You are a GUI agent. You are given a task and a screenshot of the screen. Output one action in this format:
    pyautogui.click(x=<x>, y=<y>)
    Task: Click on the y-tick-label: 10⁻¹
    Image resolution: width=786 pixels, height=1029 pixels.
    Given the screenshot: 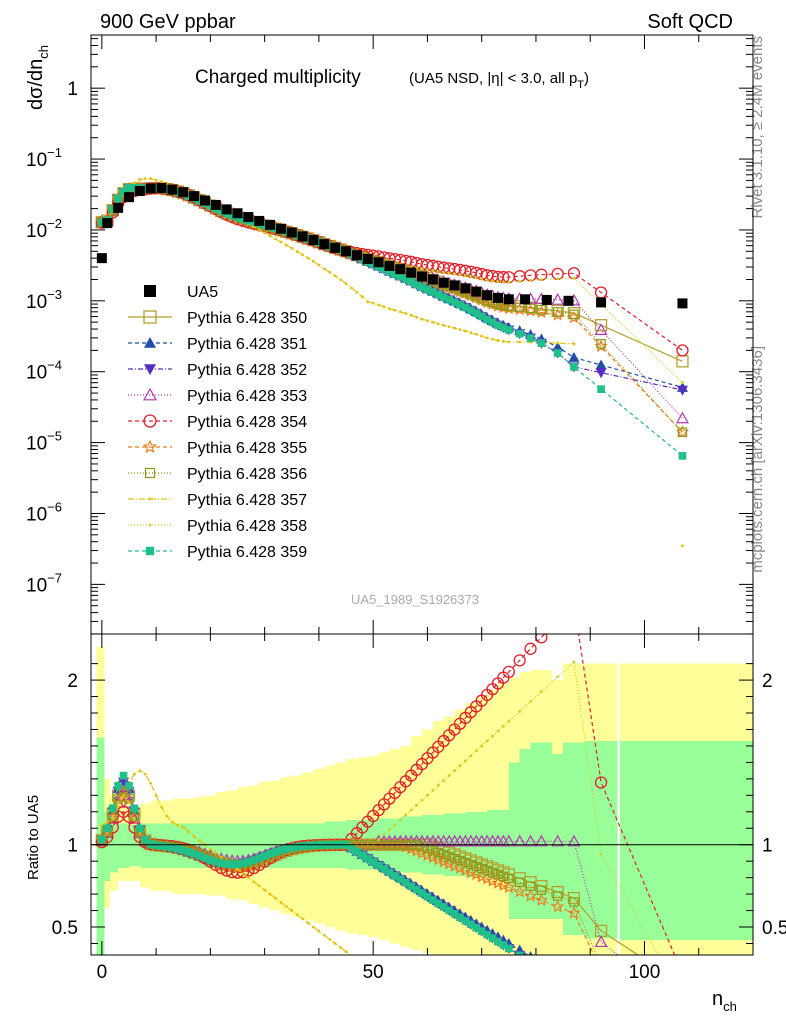 What is the action you would take?
    pyautogui.click(x=44, y=158)
    